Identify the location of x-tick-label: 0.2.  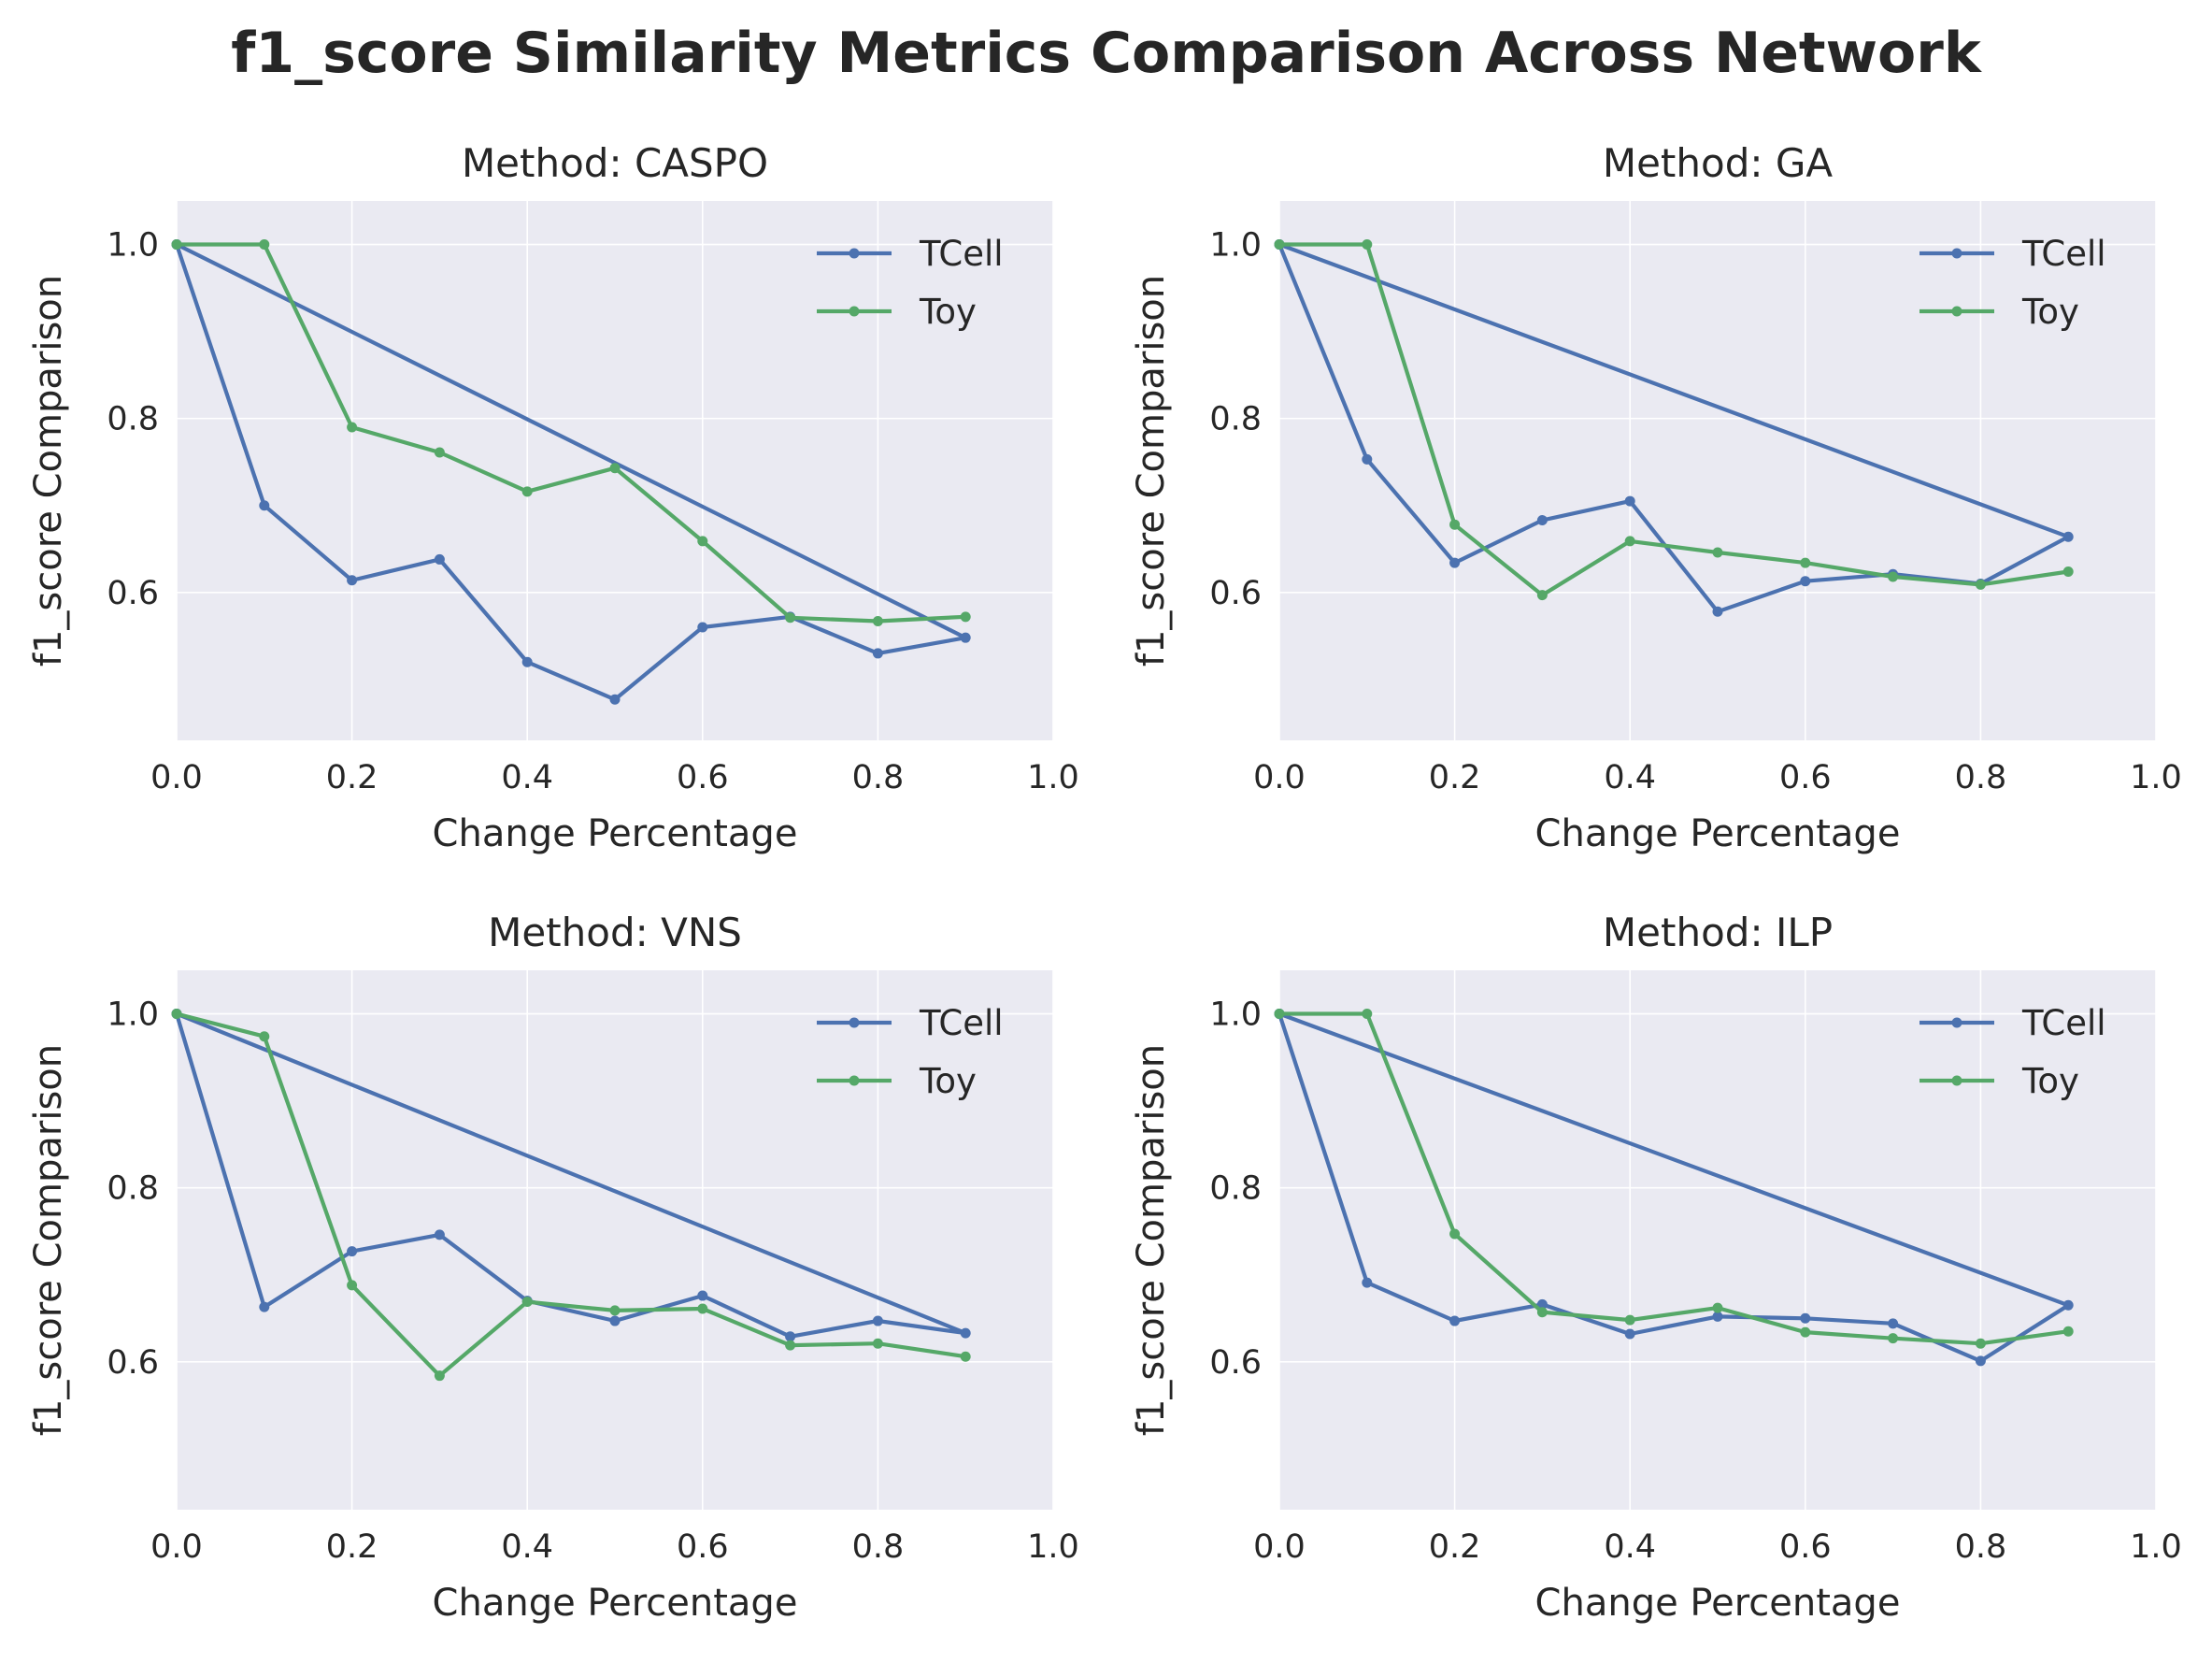
(352, 778).